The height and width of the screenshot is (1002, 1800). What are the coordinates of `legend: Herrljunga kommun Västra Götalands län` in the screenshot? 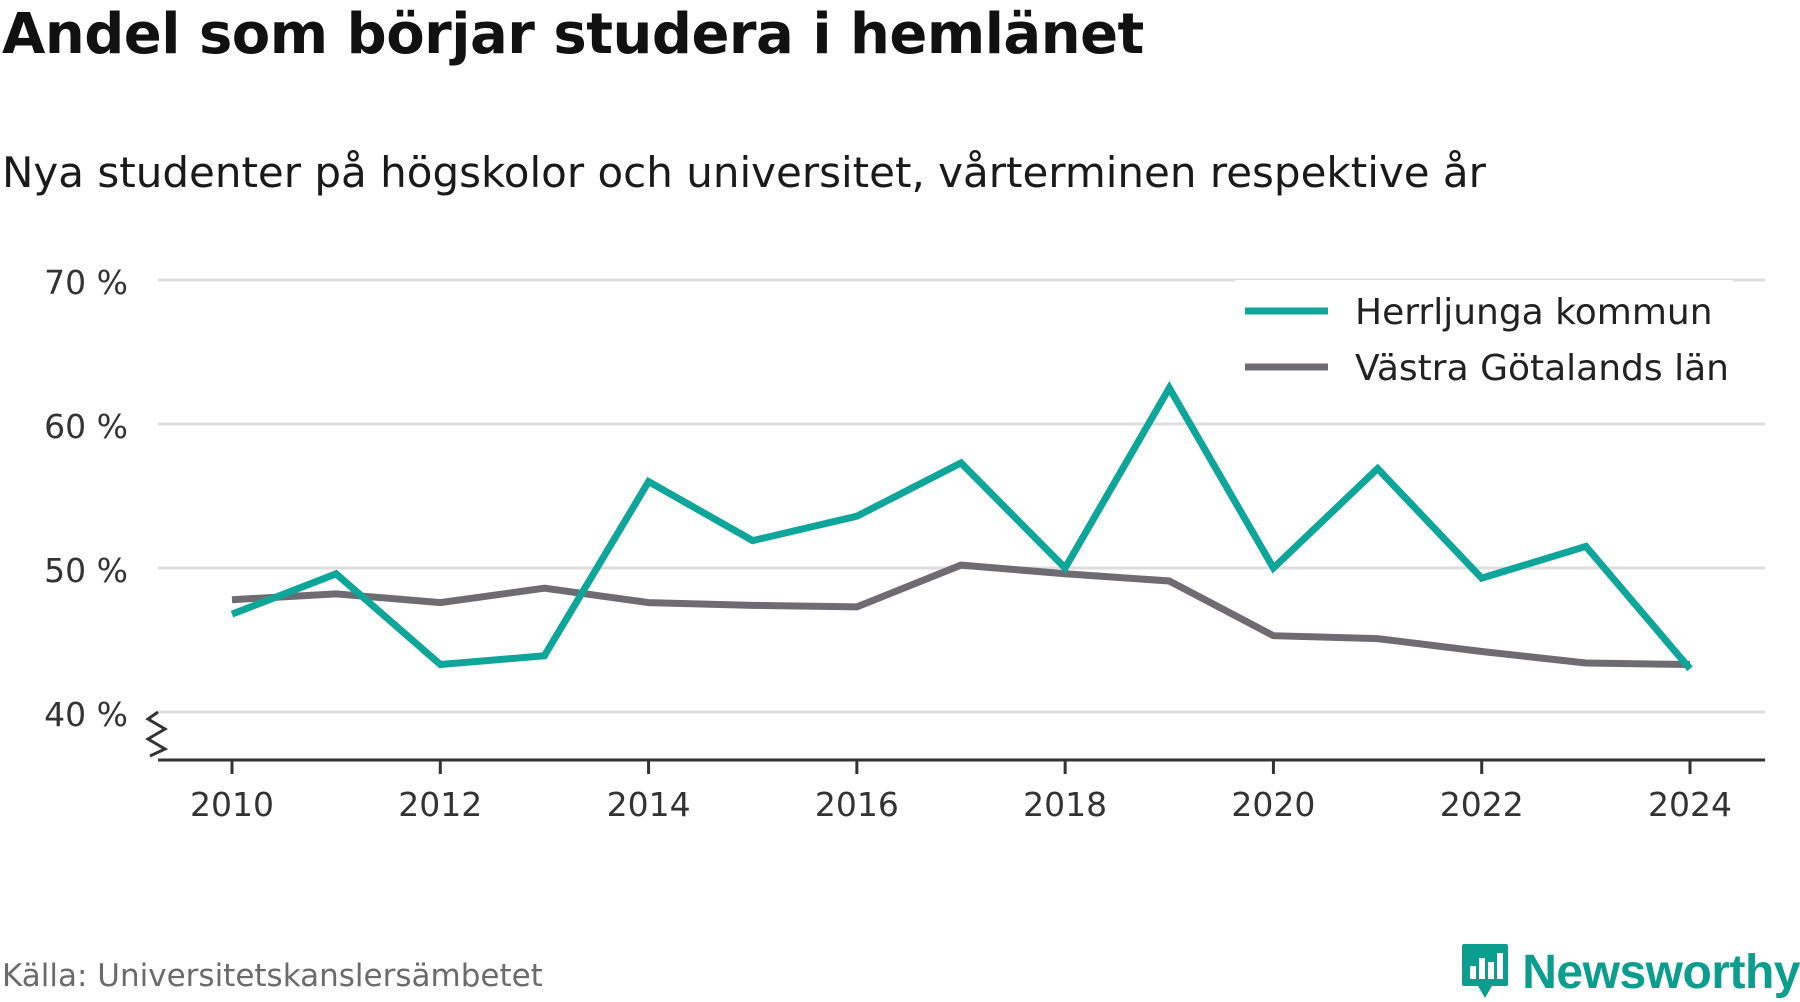 It's located at (1484, 339).